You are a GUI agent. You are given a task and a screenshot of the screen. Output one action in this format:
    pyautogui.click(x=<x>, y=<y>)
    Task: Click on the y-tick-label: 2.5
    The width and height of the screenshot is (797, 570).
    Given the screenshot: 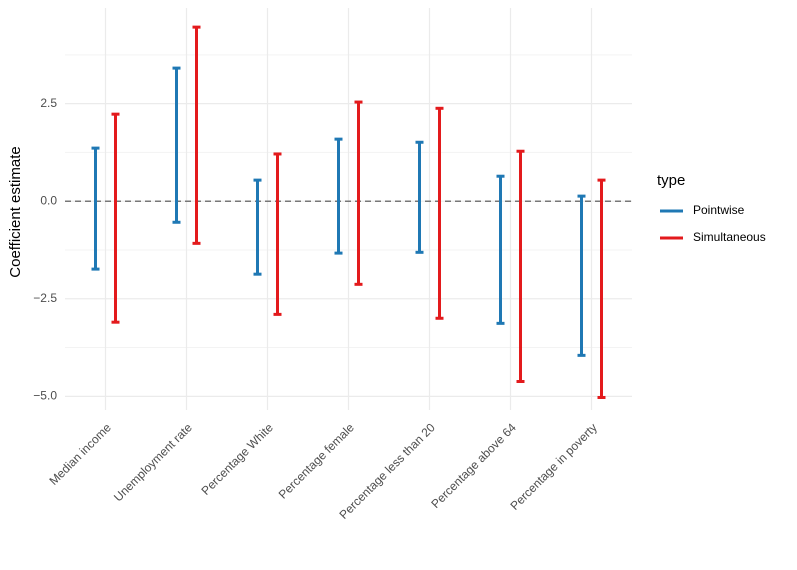 What is the action you would take?
    pyautogui.click(x=48, y=103)
    